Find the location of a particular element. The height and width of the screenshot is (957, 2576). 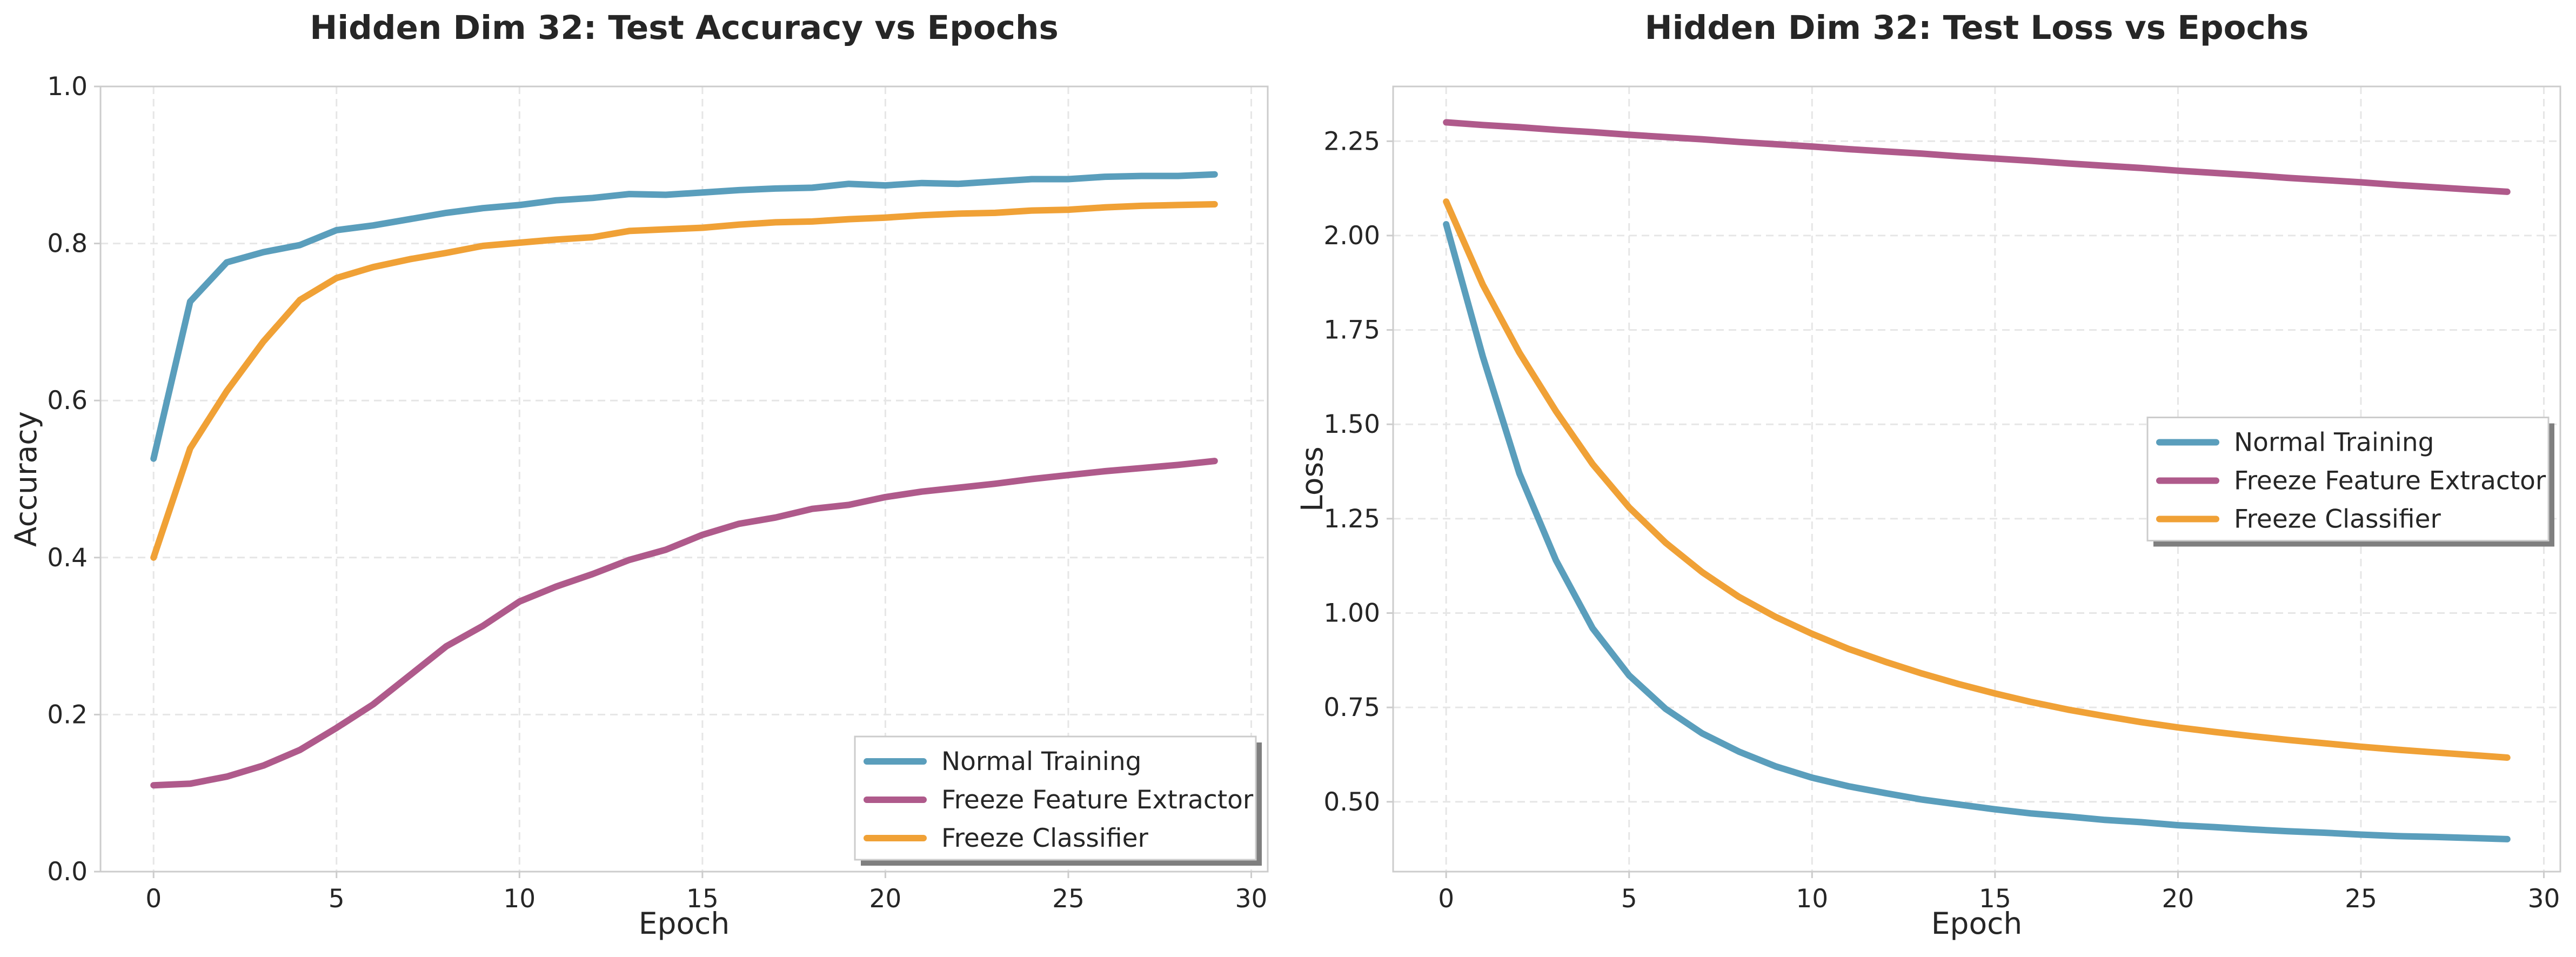

loss-y-tick-label: 1.50 is located at coordinates (1351, 424).